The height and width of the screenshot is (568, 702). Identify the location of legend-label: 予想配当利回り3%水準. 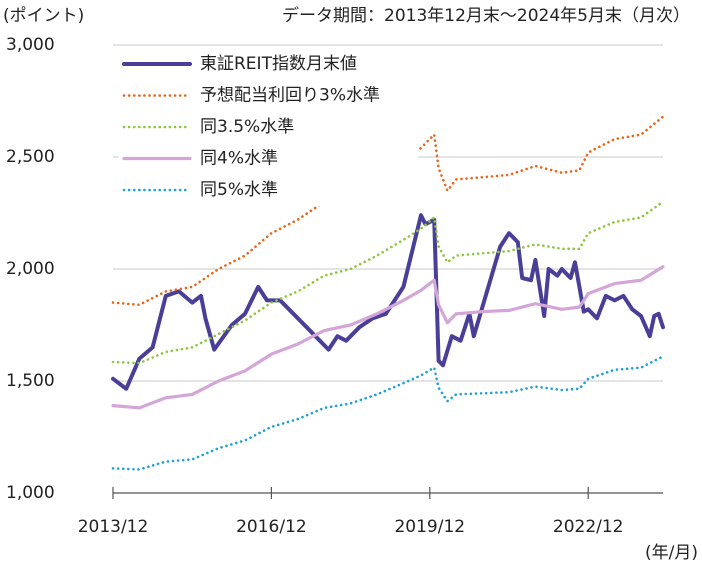
(290, 96).